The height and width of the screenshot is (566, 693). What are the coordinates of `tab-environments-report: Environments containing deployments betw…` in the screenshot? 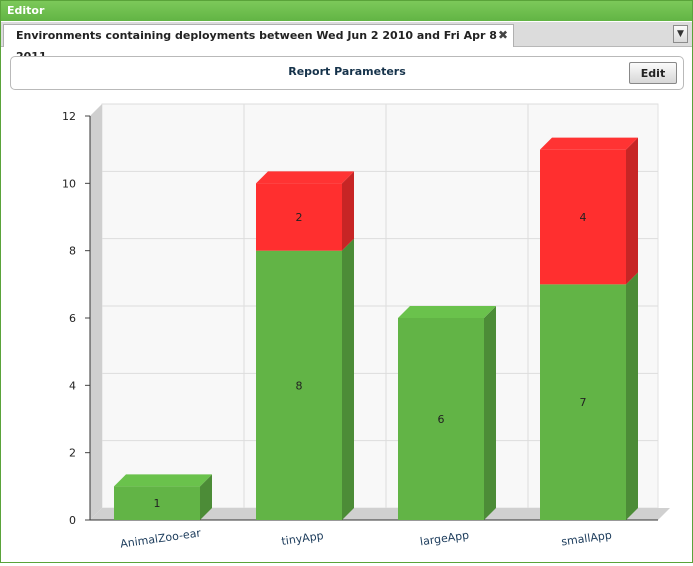 It's located at (258, 43).